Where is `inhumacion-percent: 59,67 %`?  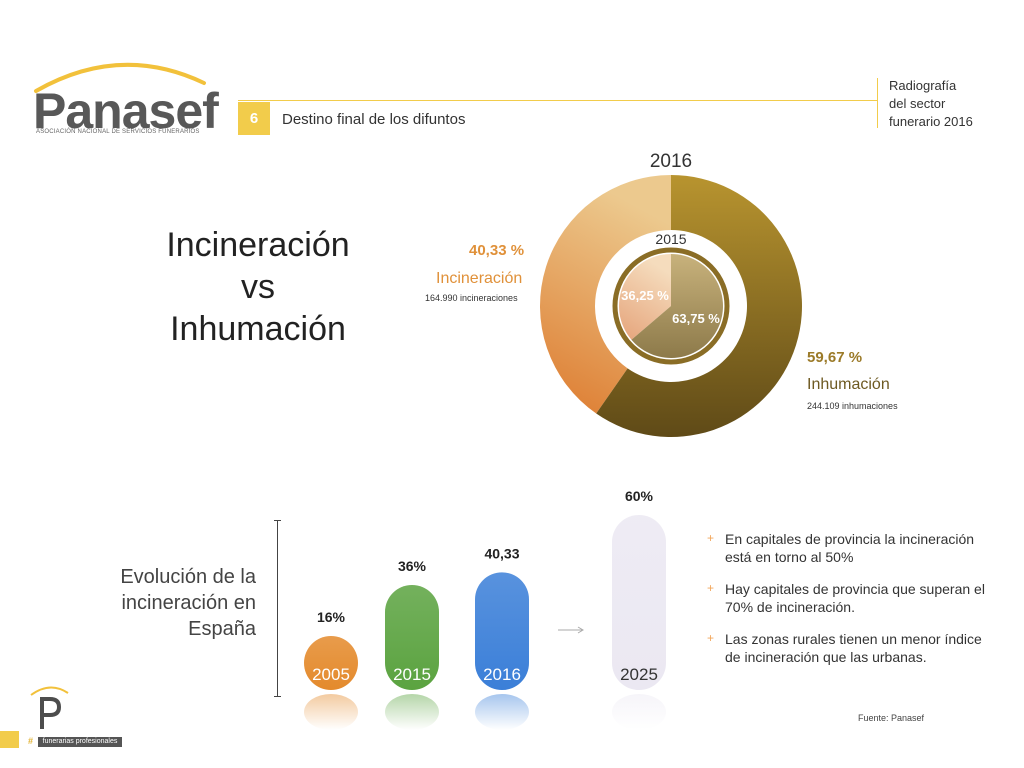
inhumacion-percent: 59,67 % is located at coordinates (835, 357).